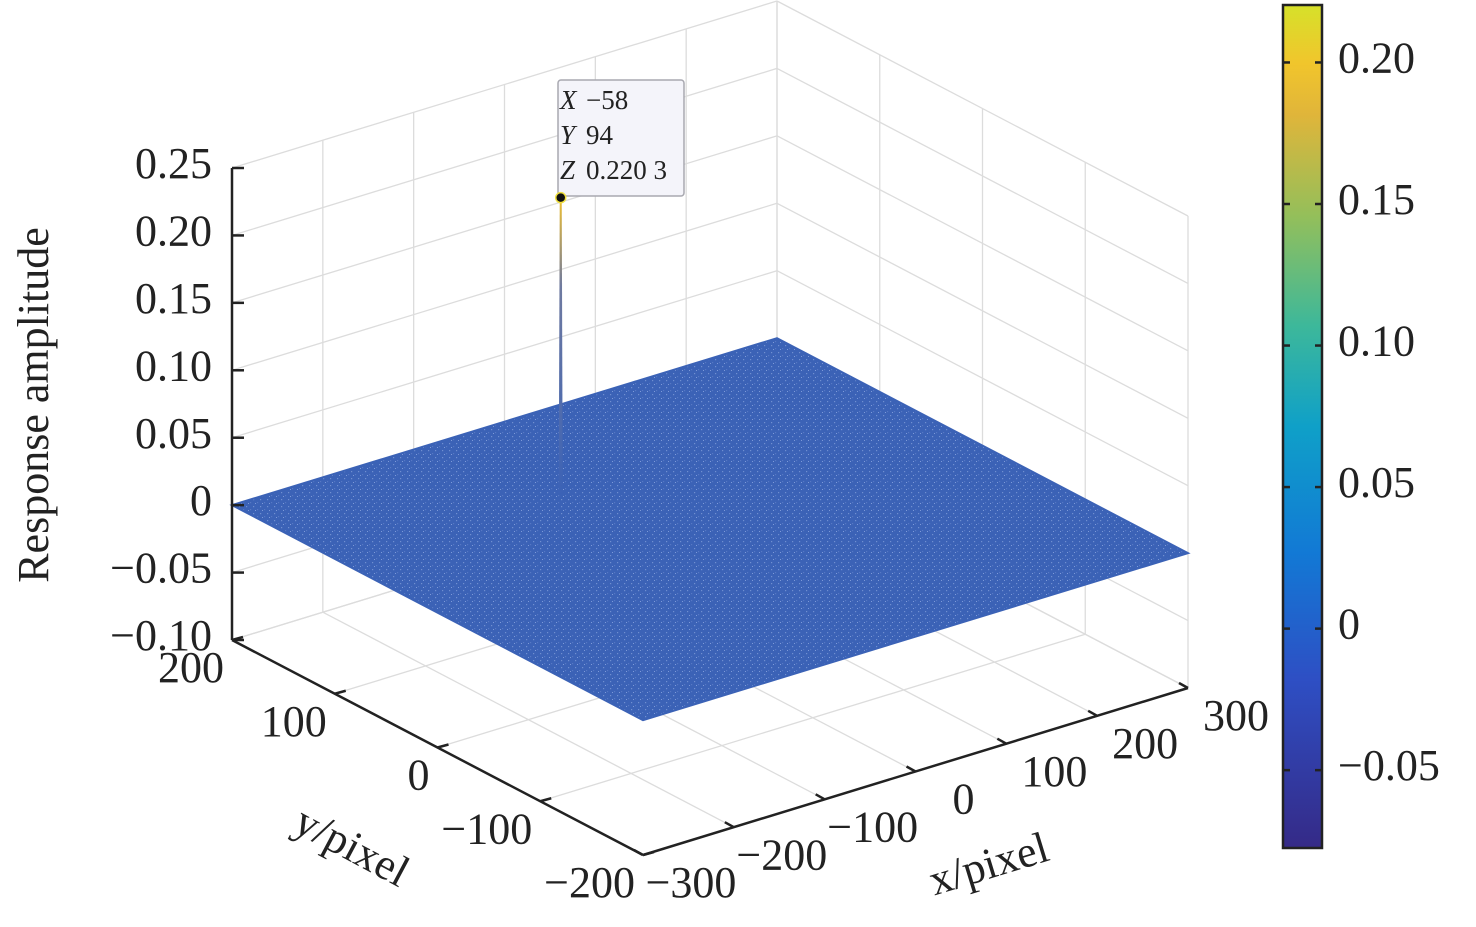 The width and height of the screenshot is (1476, 927). What do you see at coordinates (1236, 715) in the screenshot?
I see `x-tick-label: 300` at bounding box center [1236, 715].